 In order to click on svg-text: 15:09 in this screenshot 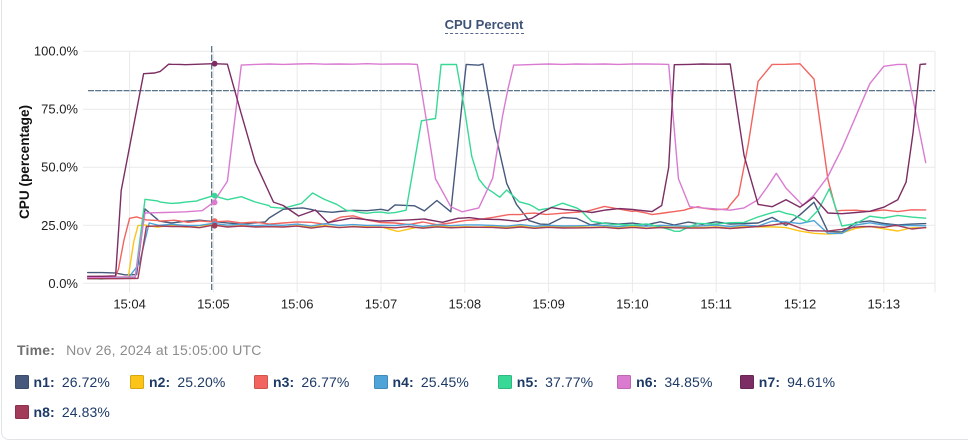, I will do `click(548, 304)`.